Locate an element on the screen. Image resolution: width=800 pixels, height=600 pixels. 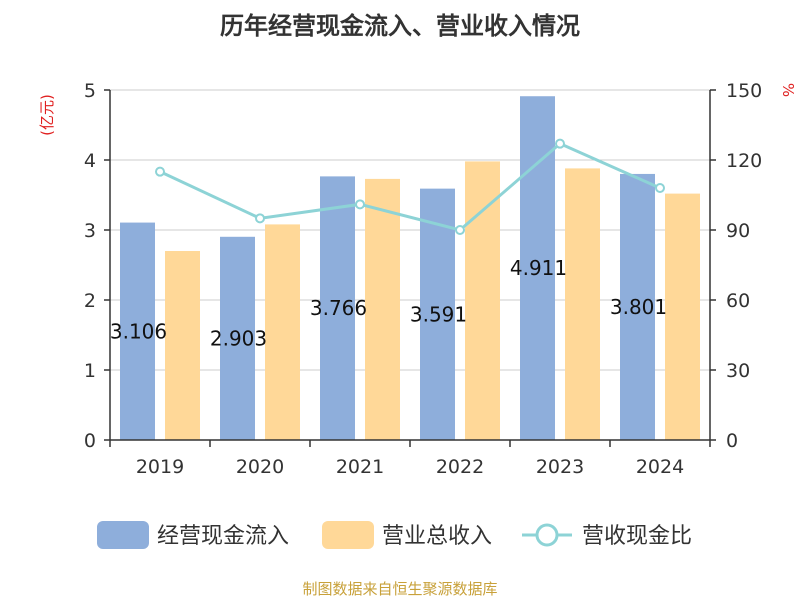
x-tick-label: 2023 is located at coordinates (560, 467).